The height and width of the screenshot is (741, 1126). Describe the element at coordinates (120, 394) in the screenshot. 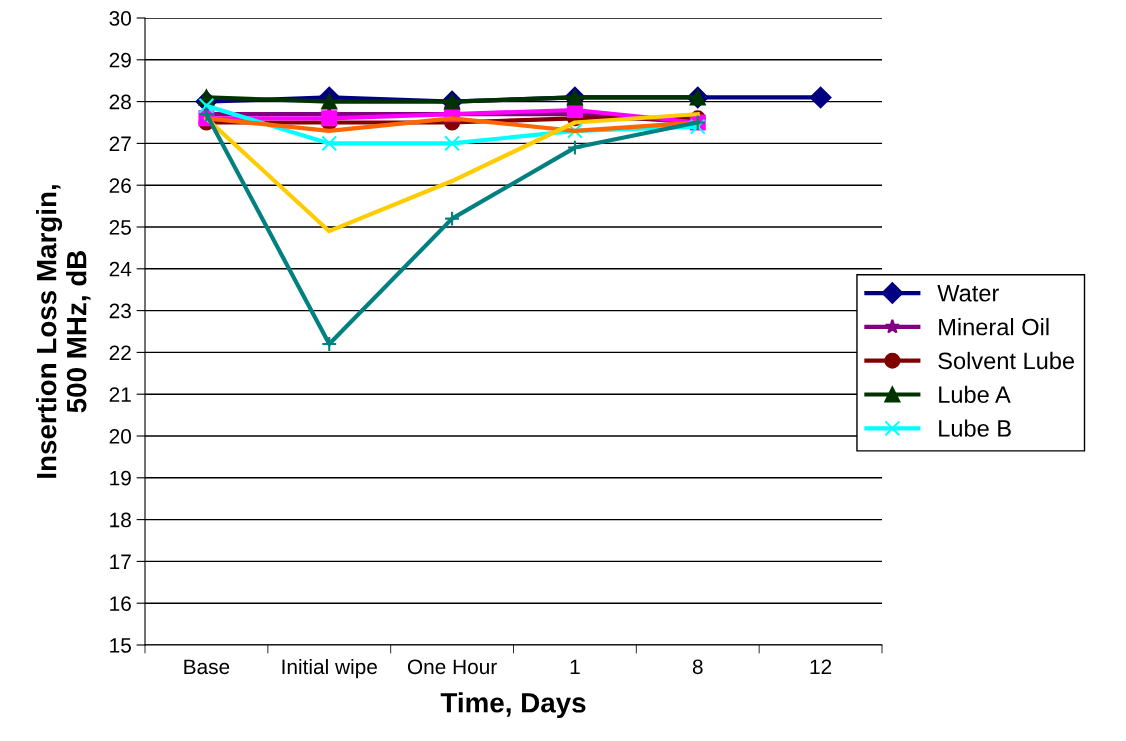

I see `y-tick-label: 21` at that location.